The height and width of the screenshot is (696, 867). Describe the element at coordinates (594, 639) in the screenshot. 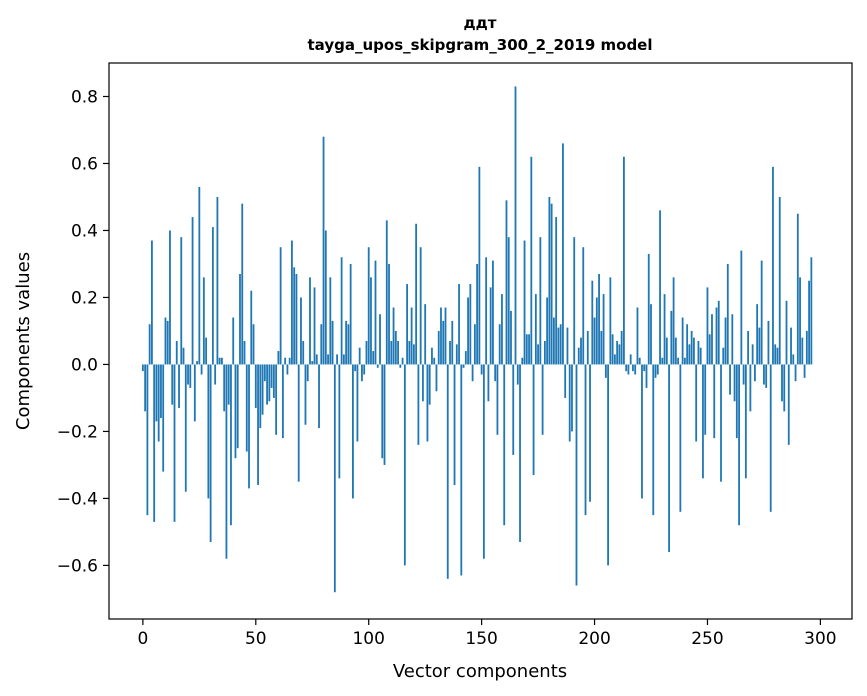

I see `x-tick-label: 200` at that location.